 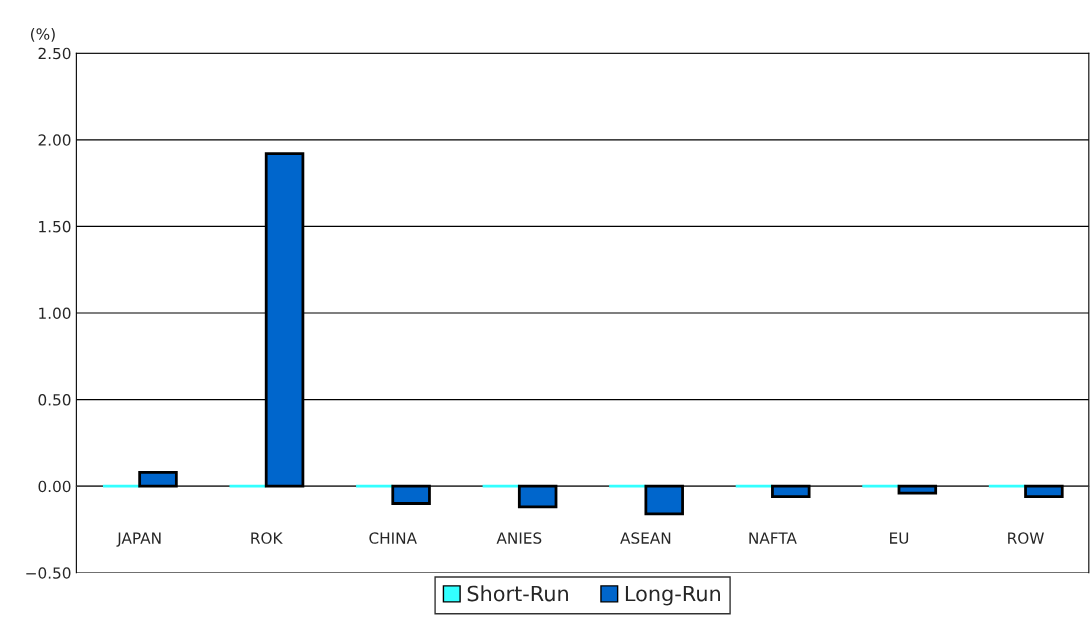 I want to click on x-tick-label: ROW, so click(x=1026, y=538).